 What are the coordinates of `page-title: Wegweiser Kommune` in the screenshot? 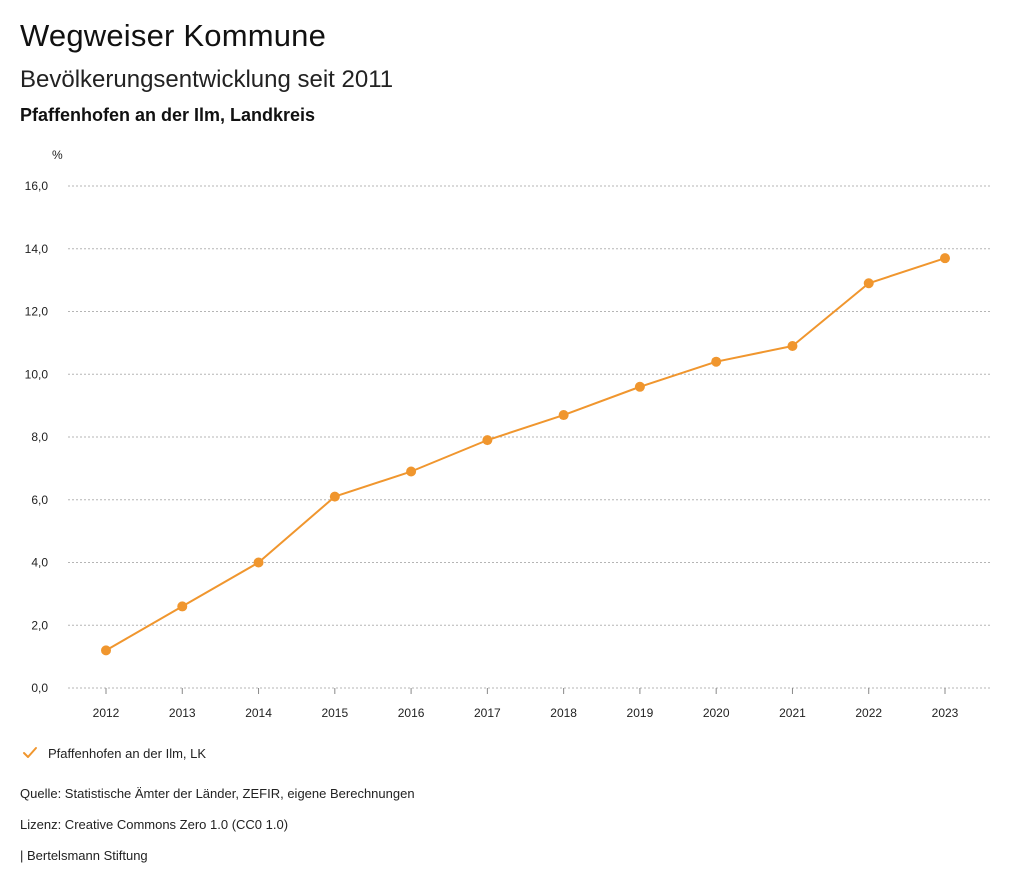 It's located at (173, 35).